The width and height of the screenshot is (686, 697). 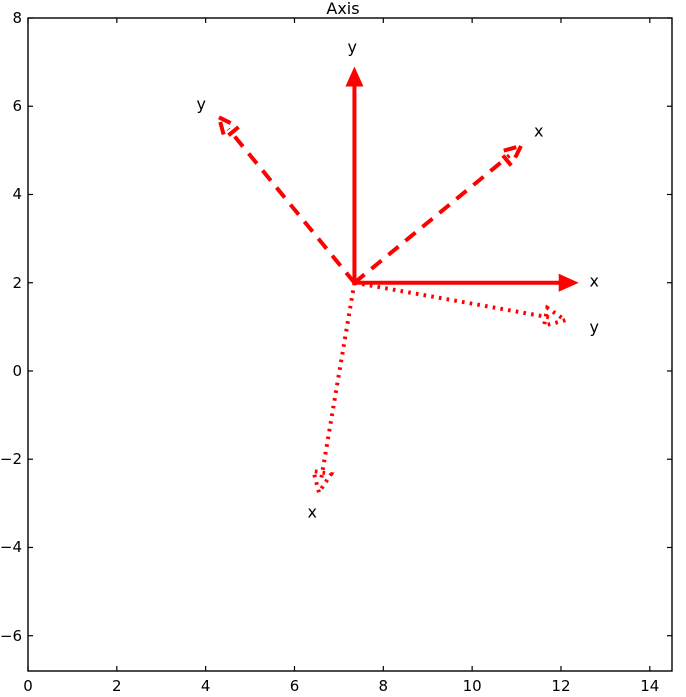 I want to click on x-tick-label: 8, so click(x=383, y=686).